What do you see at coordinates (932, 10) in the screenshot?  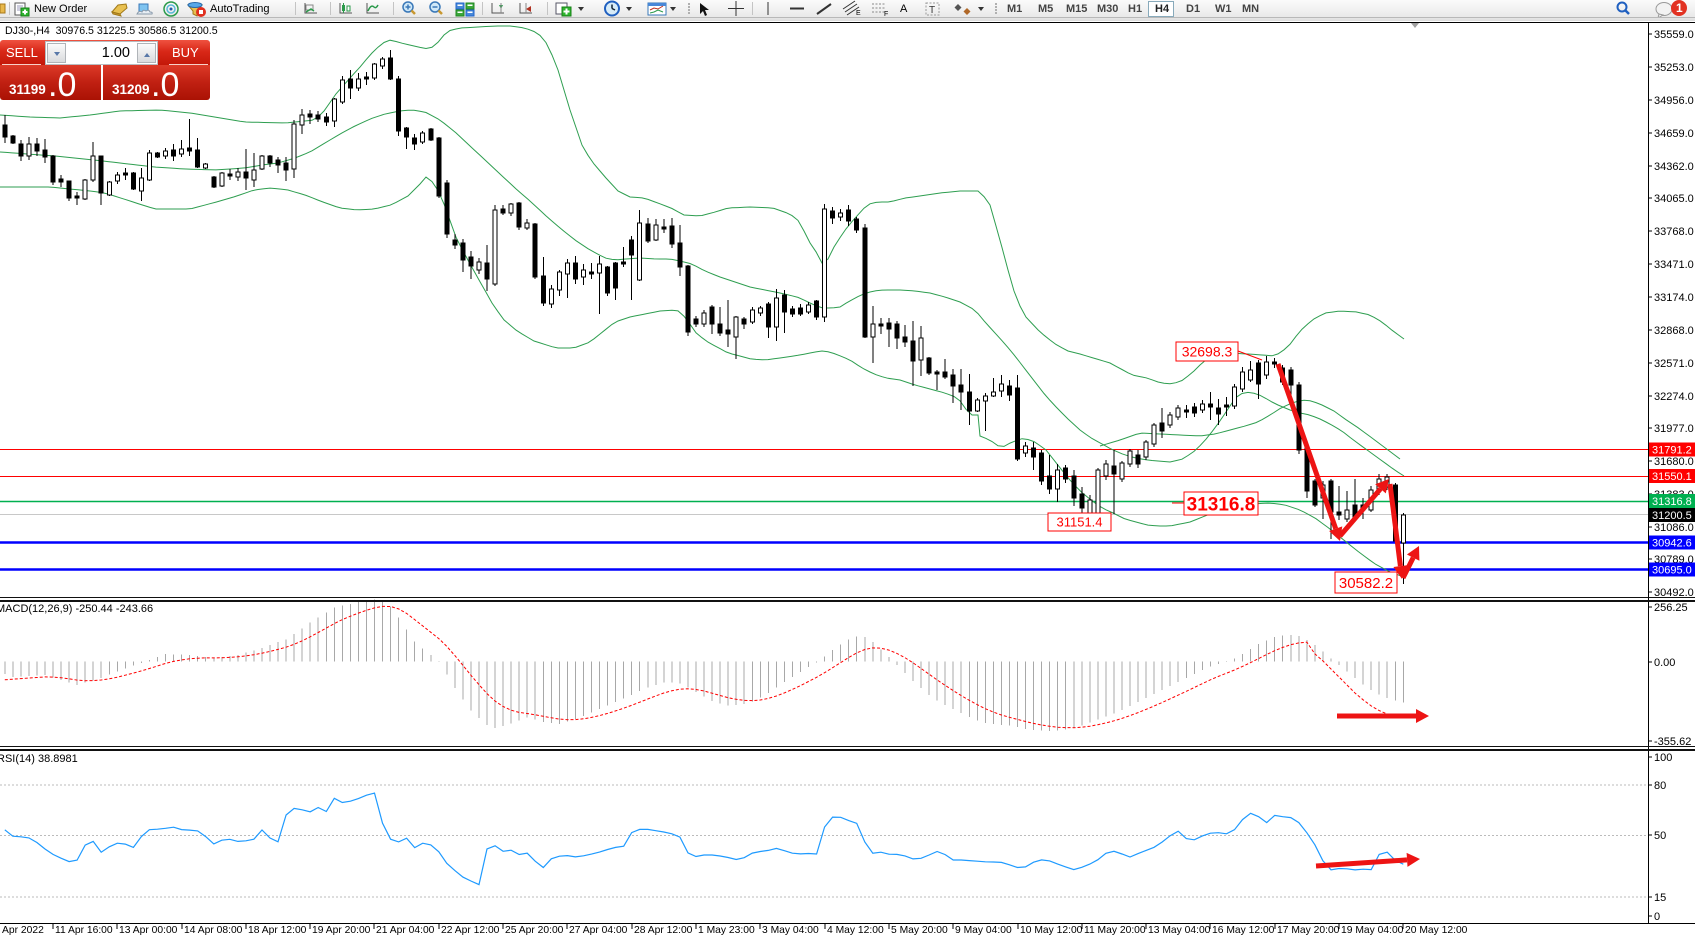 I see `svg-text: T` at bounding box center [932, 10].